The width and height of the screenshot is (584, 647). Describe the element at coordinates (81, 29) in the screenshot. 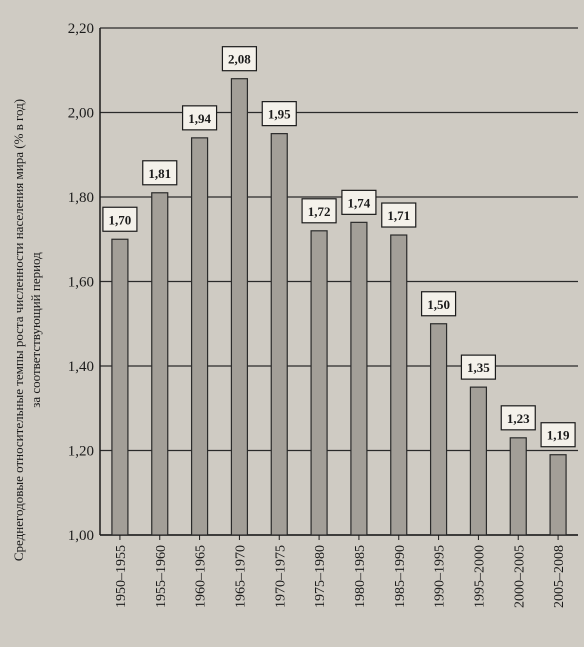

I see `y-tick-label: 2,20` at that location.